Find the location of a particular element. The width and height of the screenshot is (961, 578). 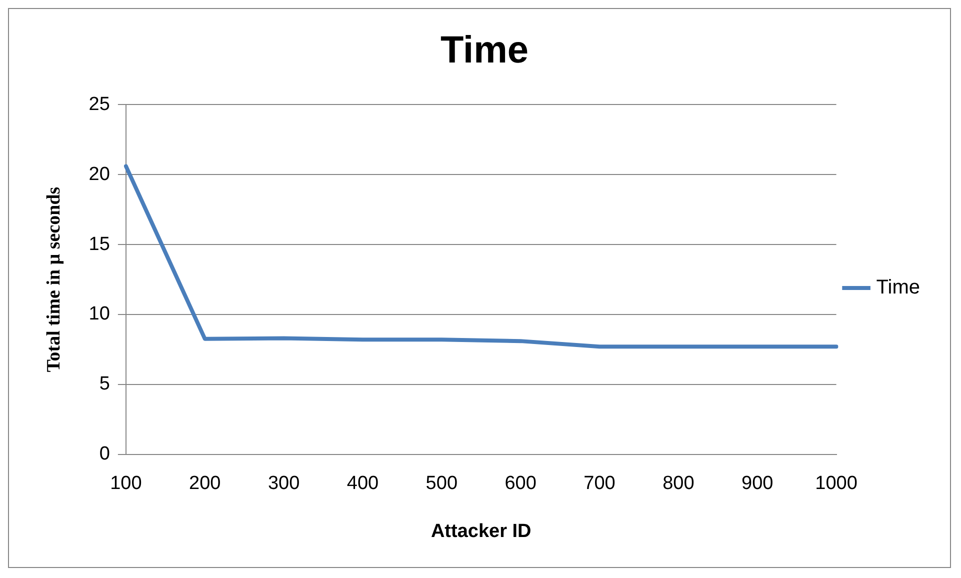

x-axis-title: Attacker ID is located at coordinates (481, 531).